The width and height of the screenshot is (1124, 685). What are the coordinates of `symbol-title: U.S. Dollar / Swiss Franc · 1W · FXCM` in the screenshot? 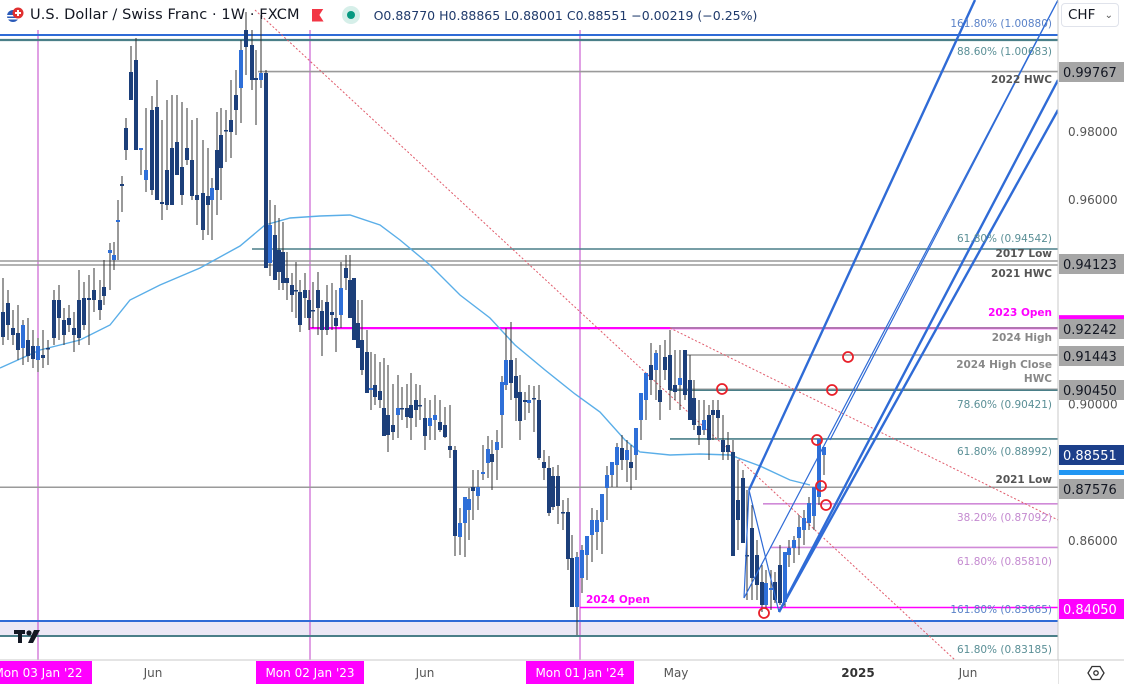 It's located at (165, 15).